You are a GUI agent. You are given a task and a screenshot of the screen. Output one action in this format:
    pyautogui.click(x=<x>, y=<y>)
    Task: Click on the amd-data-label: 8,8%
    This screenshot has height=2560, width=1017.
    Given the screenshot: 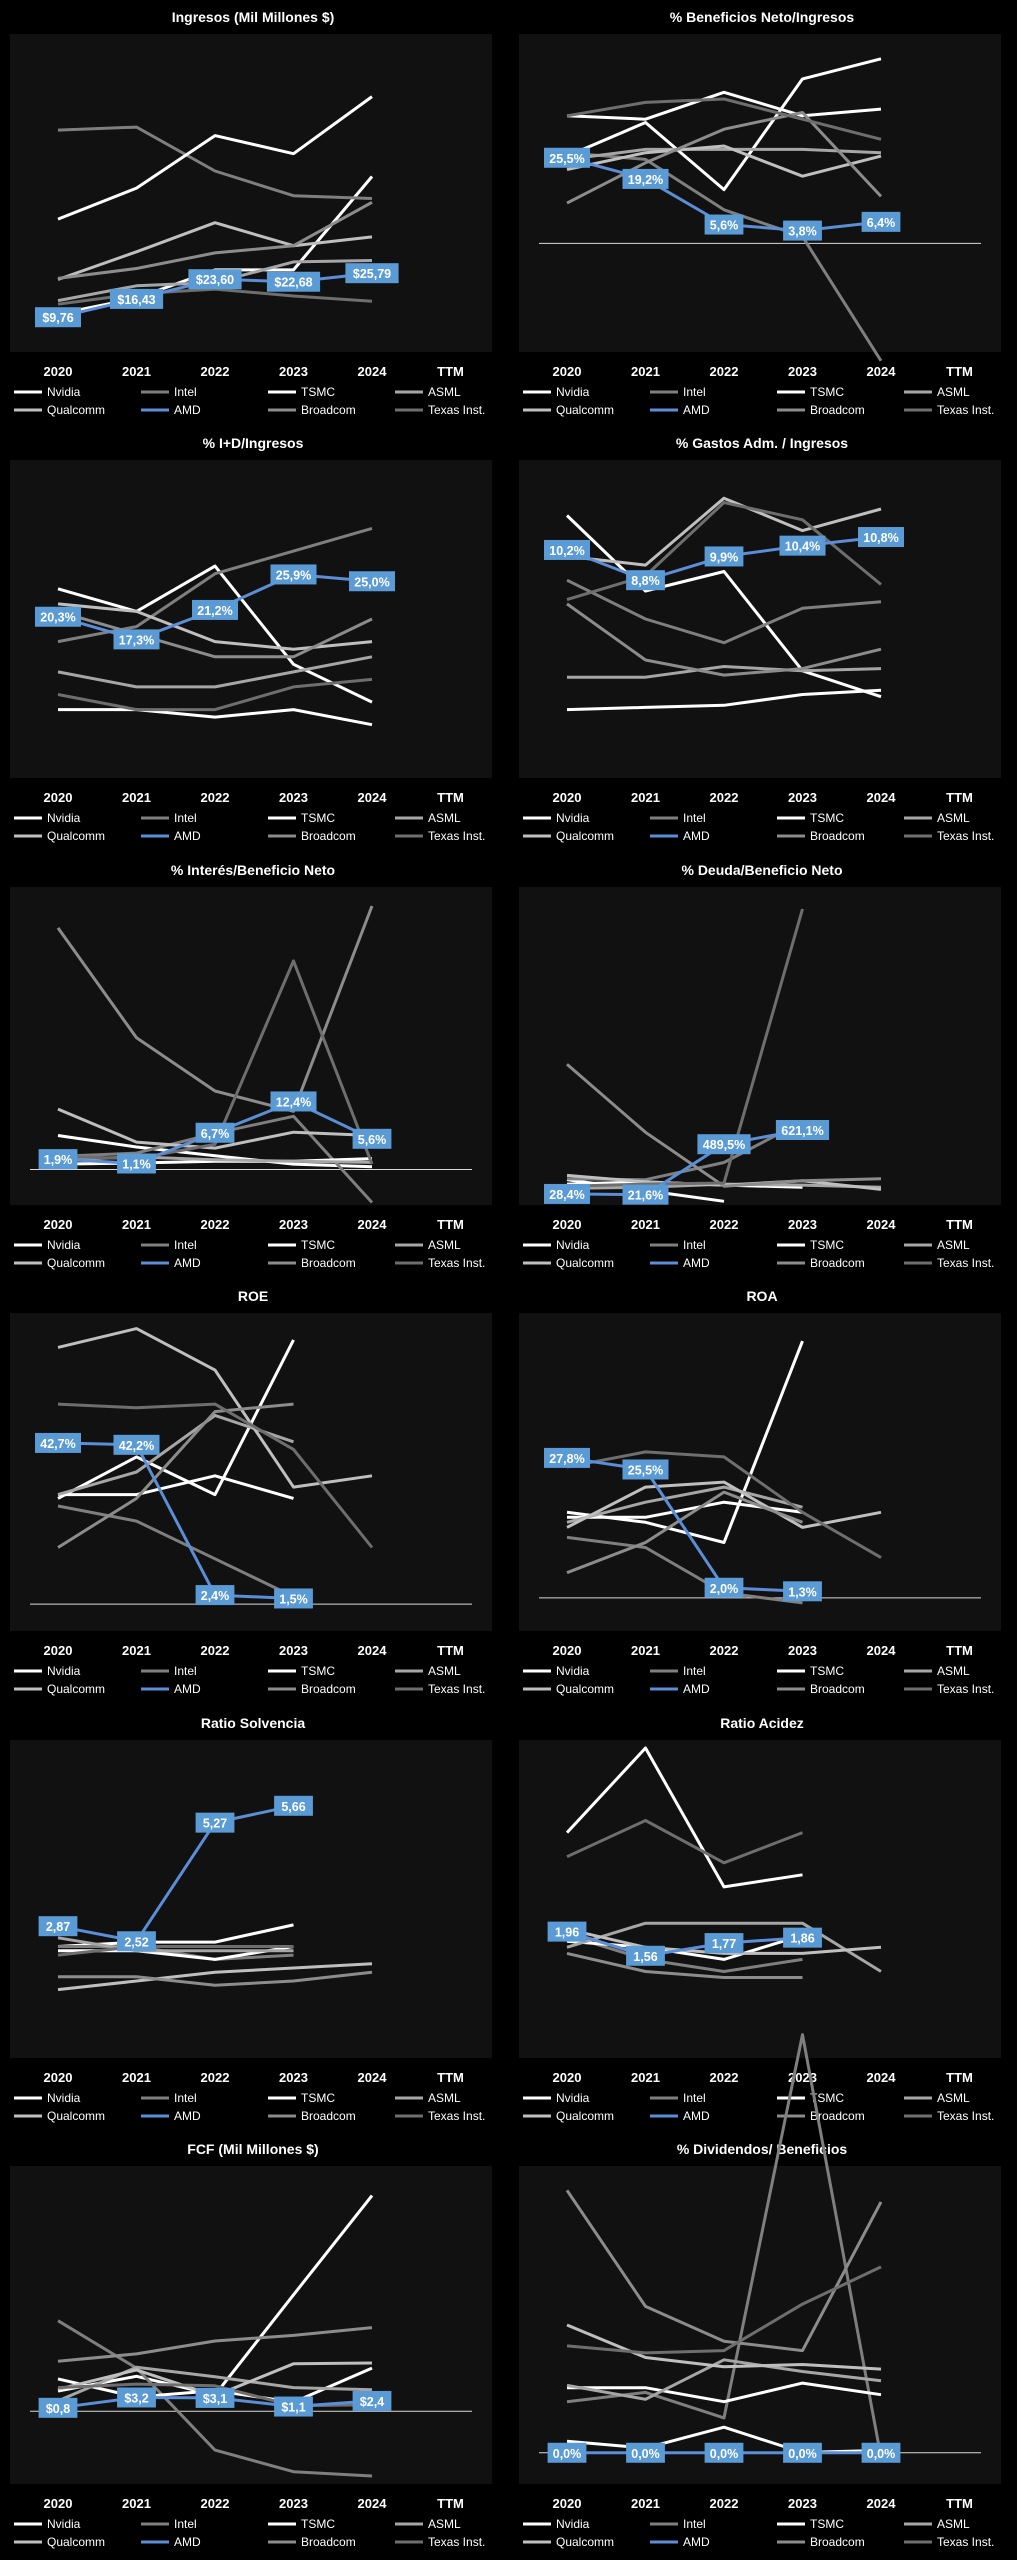 What is the action you would take?
    pyautogui.click(x=645, y=581)
    